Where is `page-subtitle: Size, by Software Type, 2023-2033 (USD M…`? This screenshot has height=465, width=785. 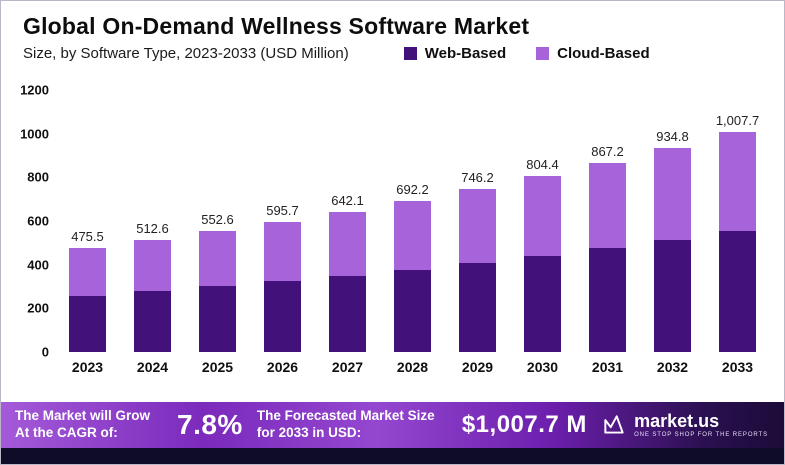 page-subtitle: Size, by Software Type, 2023-2033 (USD M… is located at coordinates (186, 53).